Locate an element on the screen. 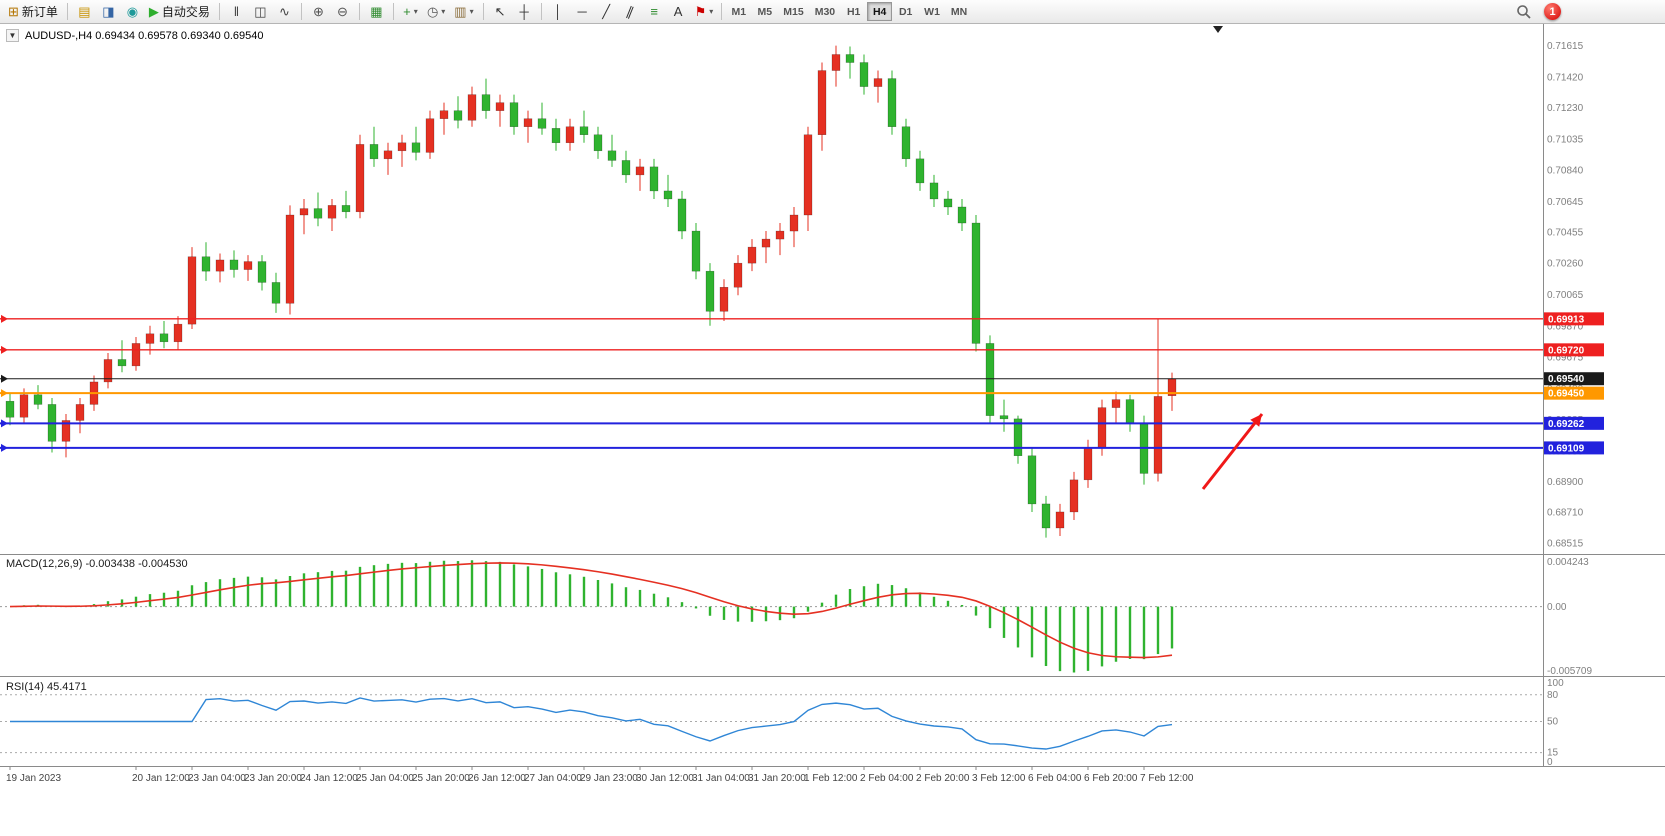  svg-text: 0.69870 is located at coordinates (1565, 326).